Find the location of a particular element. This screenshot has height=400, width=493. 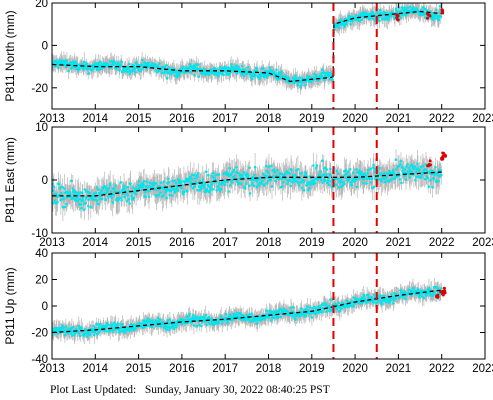

y-axis-label: P811 Up (mm) is located at coordinates (10, 305).